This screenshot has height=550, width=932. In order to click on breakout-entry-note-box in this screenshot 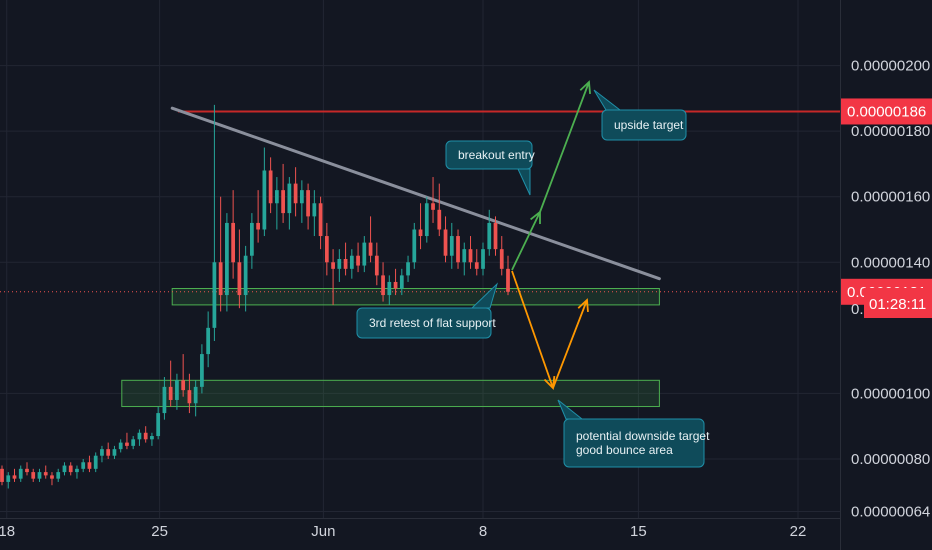, I will do `click(489, 155)`.